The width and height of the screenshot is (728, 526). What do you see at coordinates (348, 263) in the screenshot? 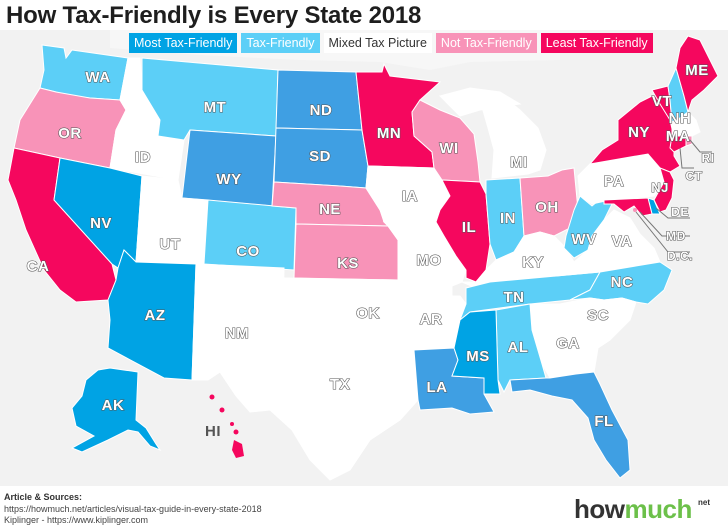
I see `label-ks: KS` at bounding box center [348, 263].